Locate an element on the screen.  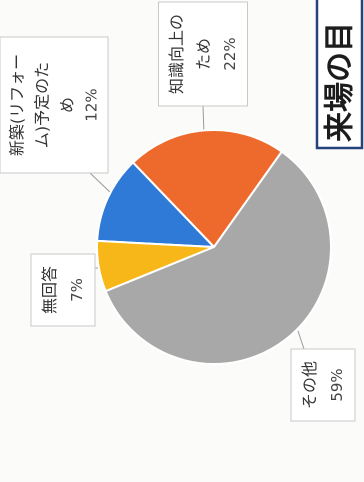
slice-label-text: 無回答 is located at coordinates (49, 290).